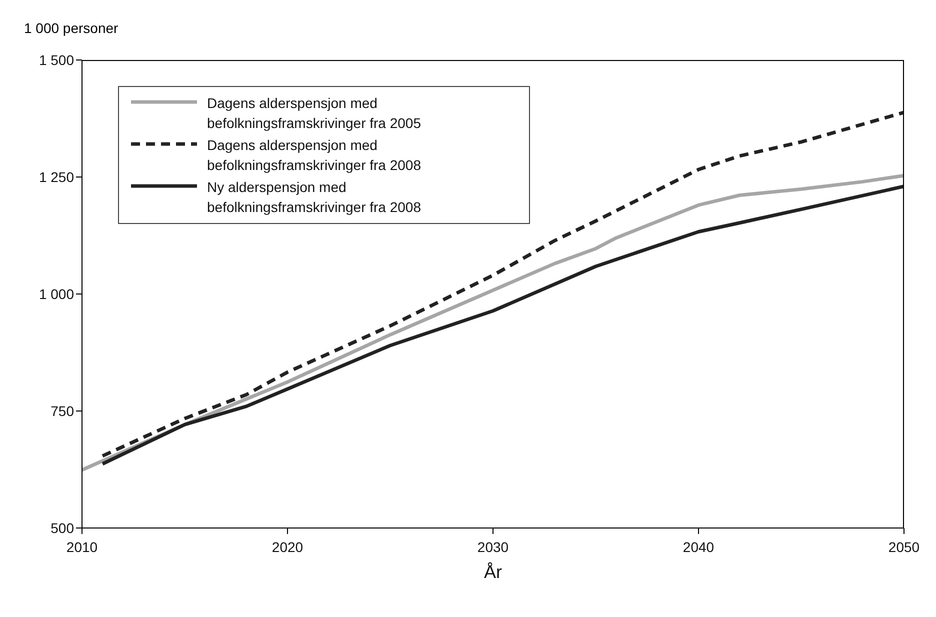 Image resolution: width=936 pixels, height=617 pixels. Describe the element at coordinates (62, 410) in the screenshot. I see `y-tick-label: 750` at that location.